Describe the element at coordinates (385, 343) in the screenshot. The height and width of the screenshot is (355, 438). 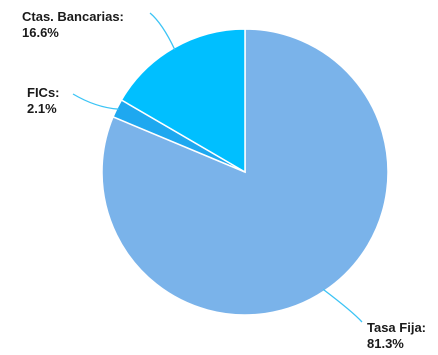
I see `slice-value-label: 81.3%` at that location.